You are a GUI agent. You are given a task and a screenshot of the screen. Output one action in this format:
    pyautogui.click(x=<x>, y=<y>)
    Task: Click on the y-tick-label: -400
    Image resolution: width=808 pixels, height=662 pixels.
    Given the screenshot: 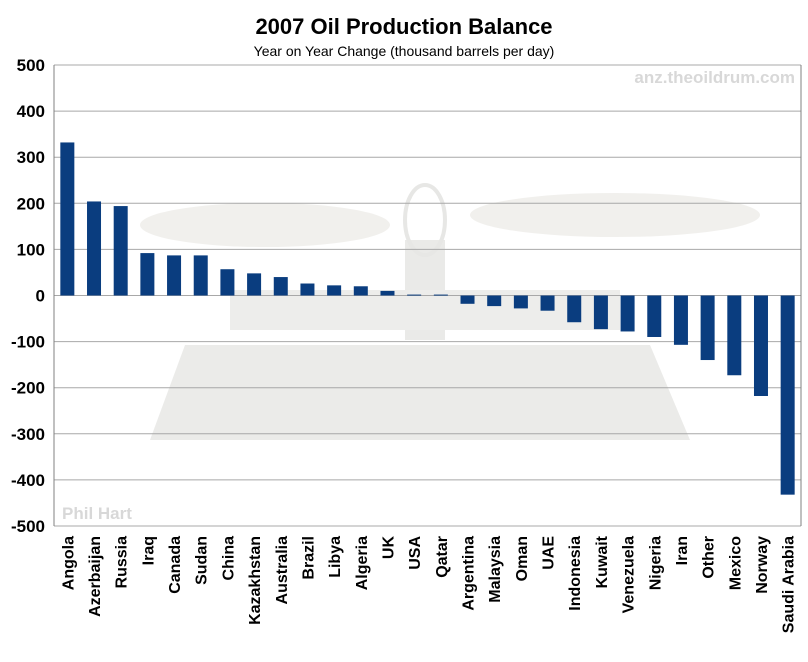 What is the action you would take?
    pyautogui.click(x=28, y=480)
    